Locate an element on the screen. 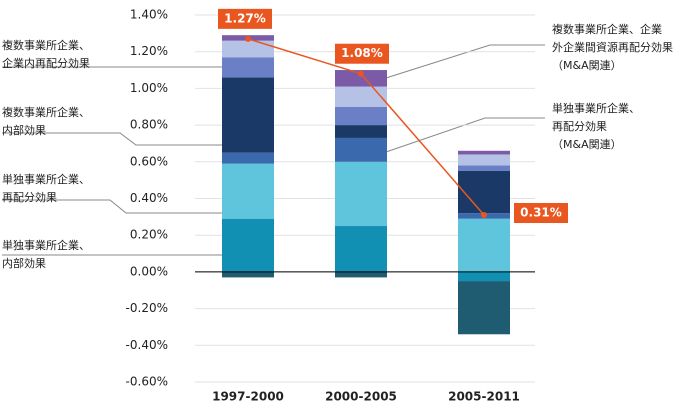 The image size is (688, 405). total-label: 1.08% is located at coordinates (362, 53).